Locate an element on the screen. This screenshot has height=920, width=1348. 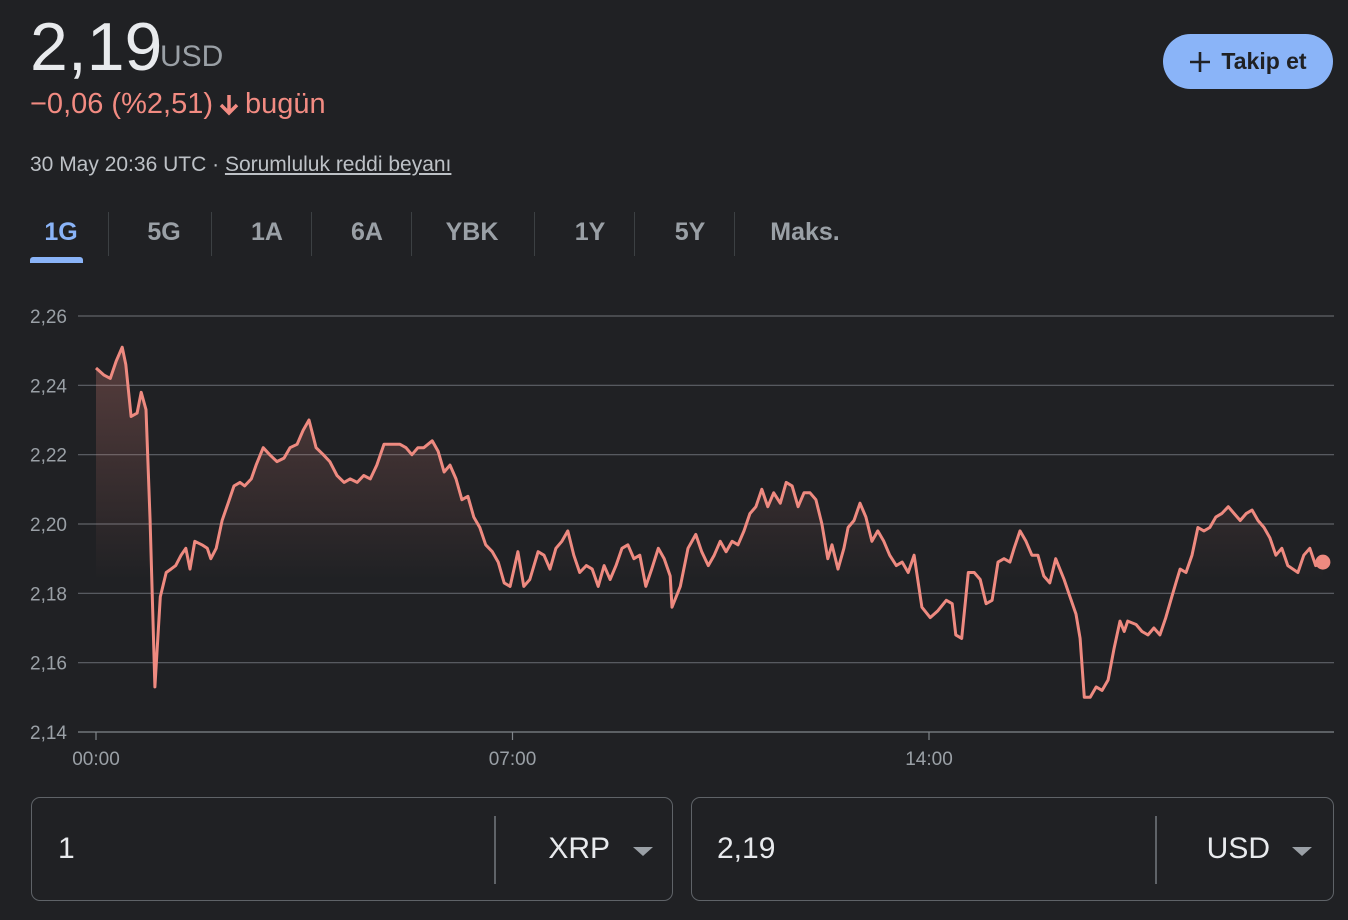
to-divider is located at coordinates (1156, 850).